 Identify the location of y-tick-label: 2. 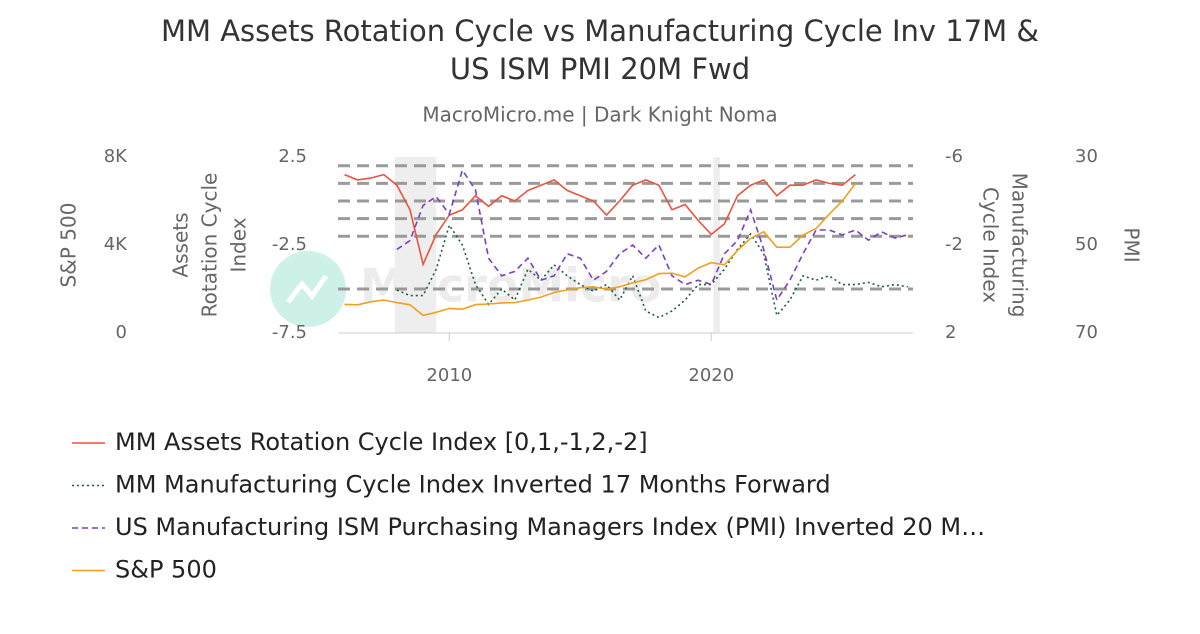
(950, 332).